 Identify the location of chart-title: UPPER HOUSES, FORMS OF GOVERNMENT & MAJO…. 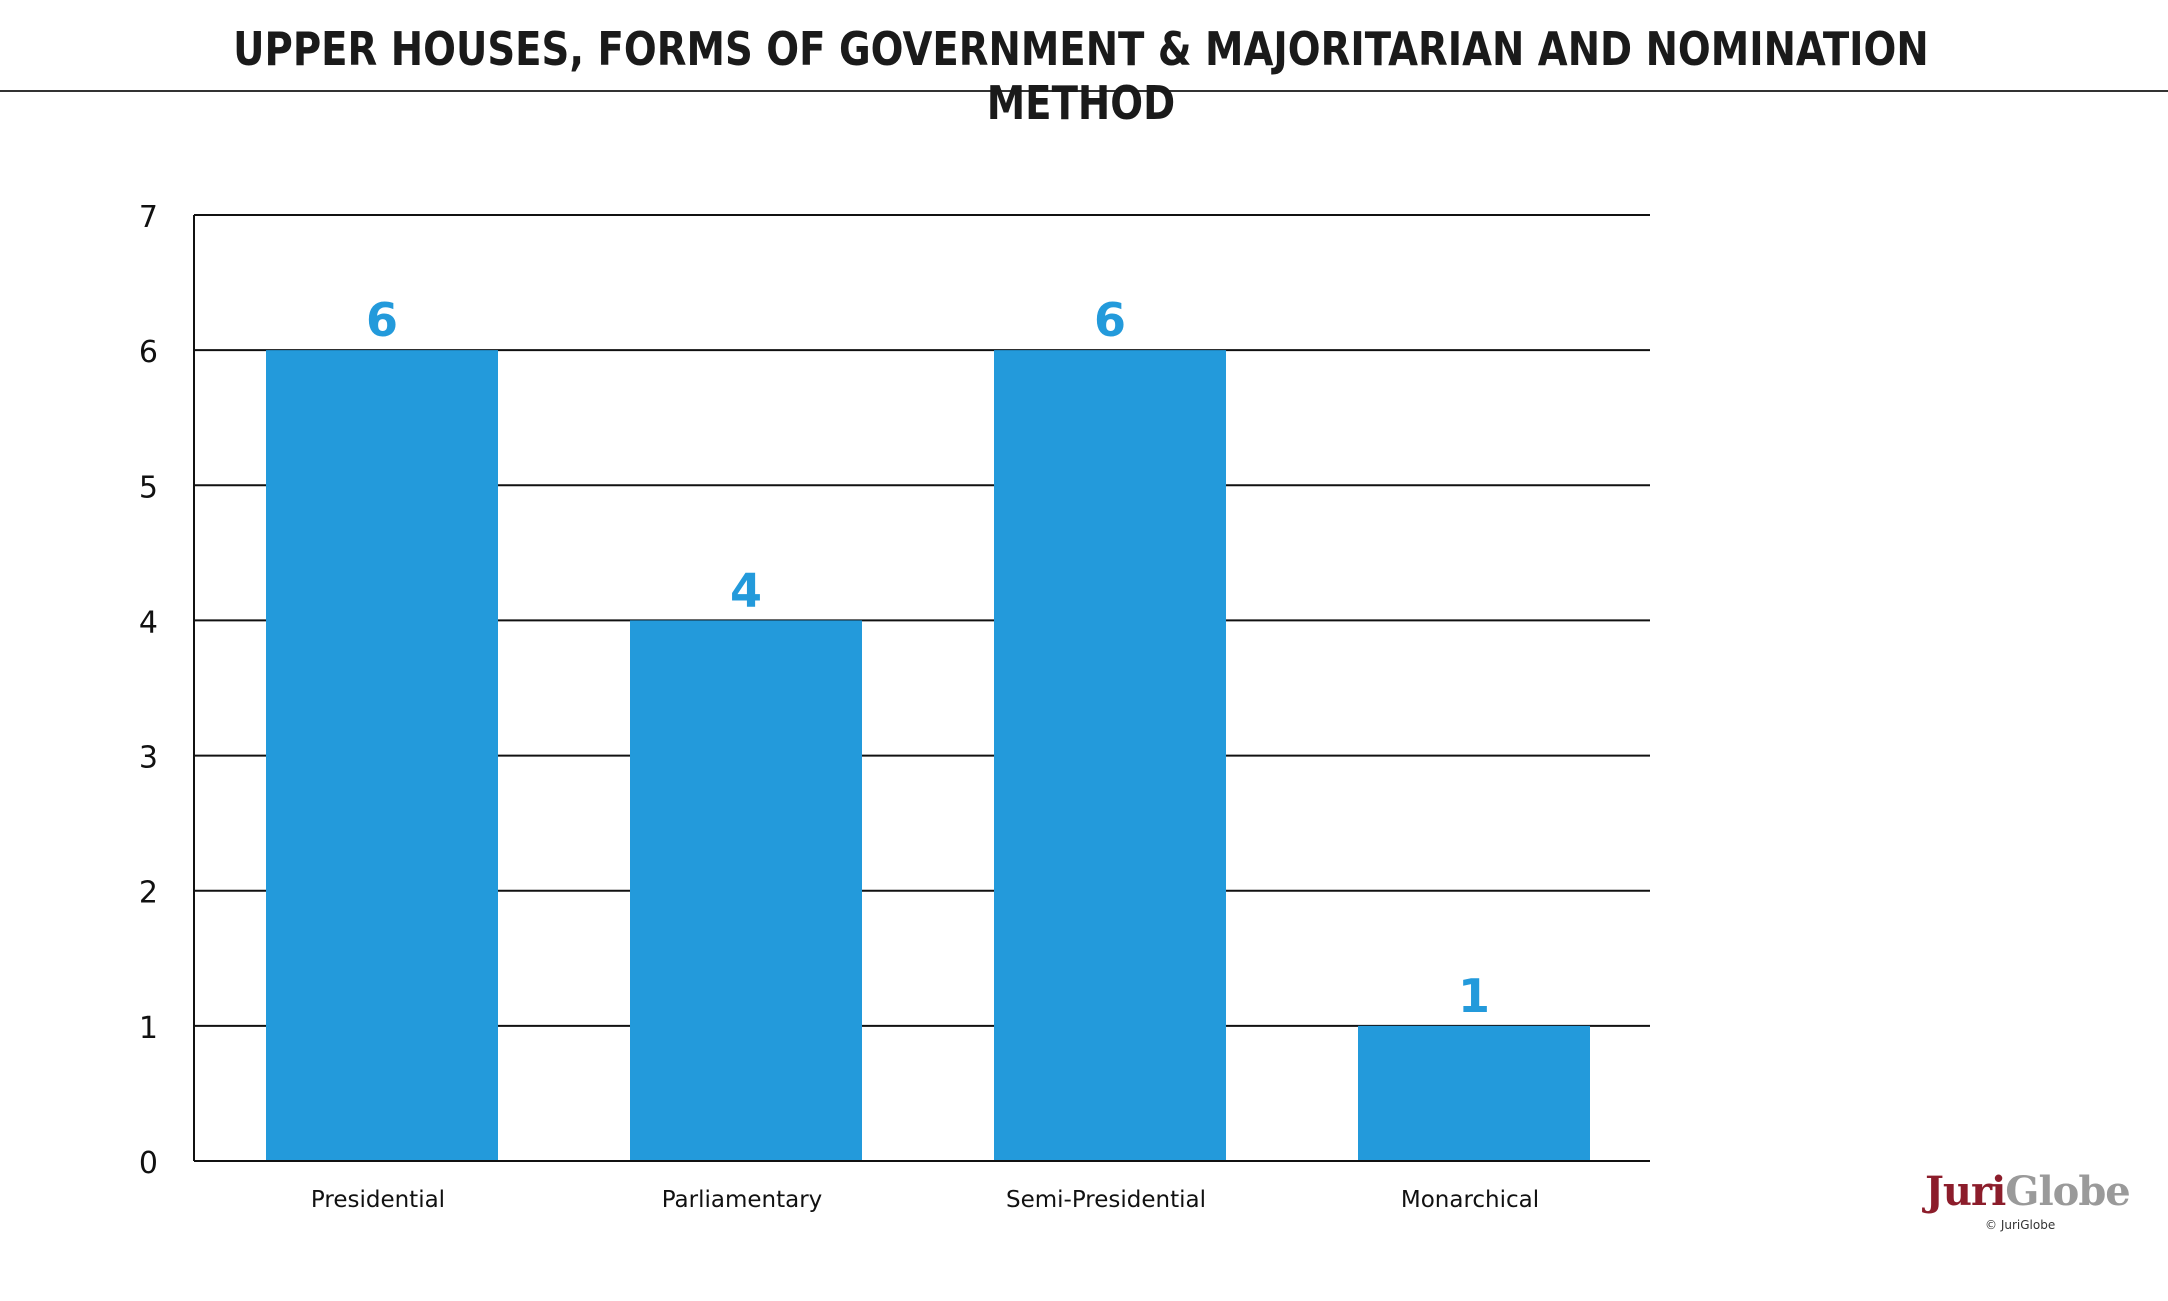
(1081, 76).